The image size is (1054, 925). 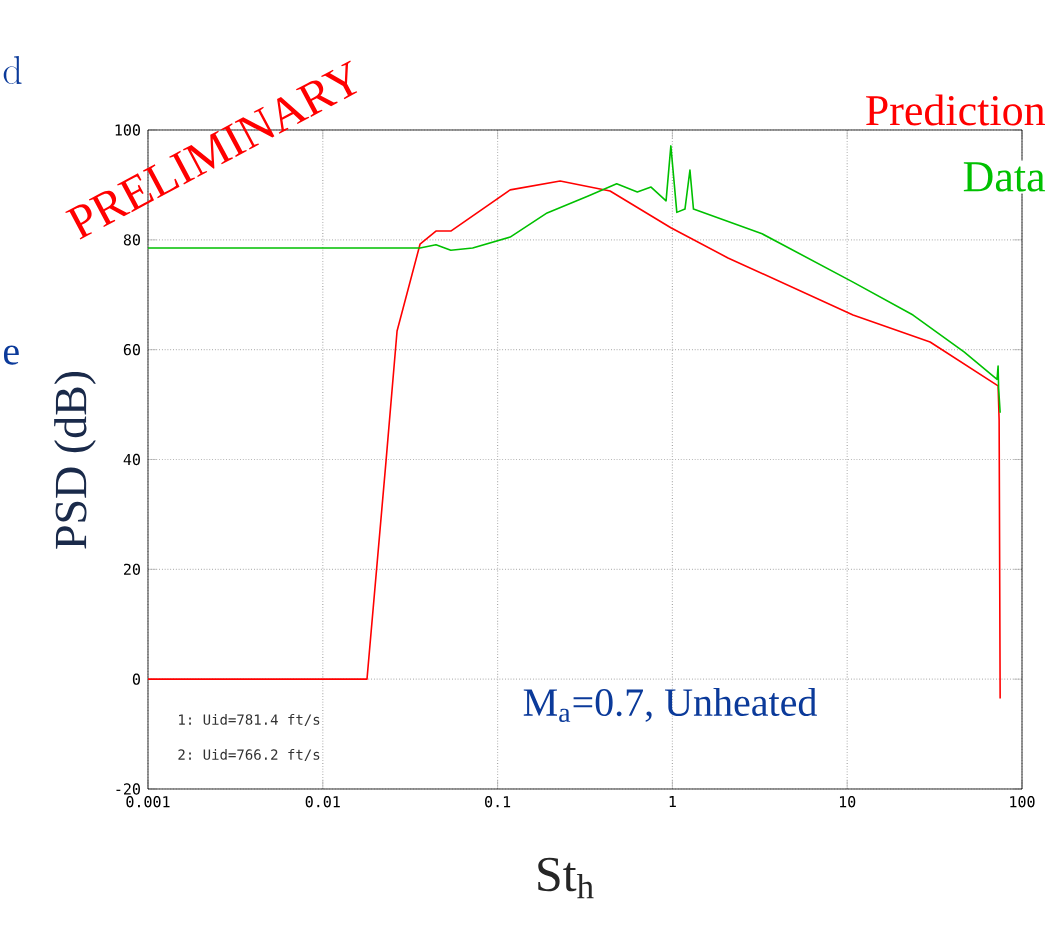 What do you see at coordinates (672, 801) in the screenshot?
I see `x-tick-label: 1` at bounding box center [672, 801].